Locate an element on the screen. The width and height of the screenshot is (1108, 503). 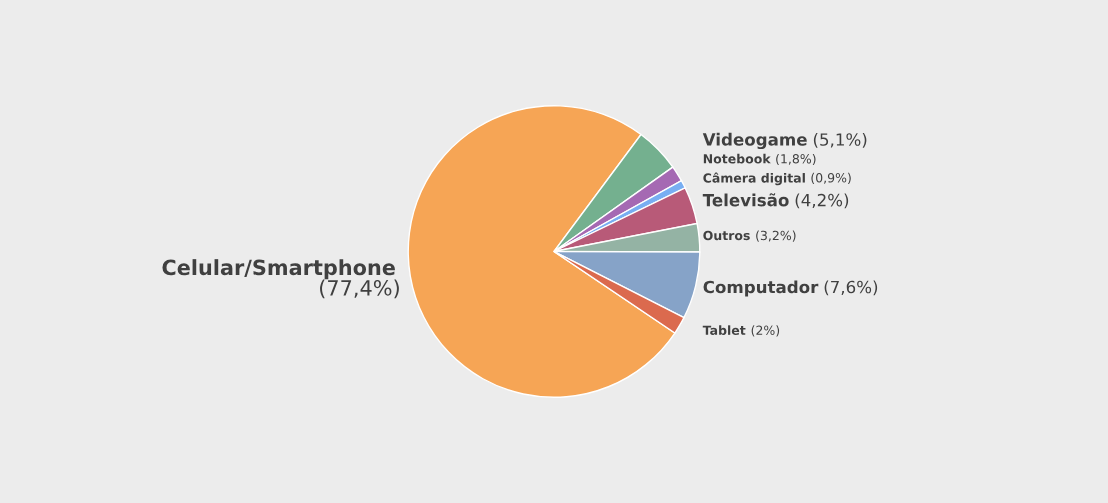
slice-label: Computador is located at coordinates (761, 288).